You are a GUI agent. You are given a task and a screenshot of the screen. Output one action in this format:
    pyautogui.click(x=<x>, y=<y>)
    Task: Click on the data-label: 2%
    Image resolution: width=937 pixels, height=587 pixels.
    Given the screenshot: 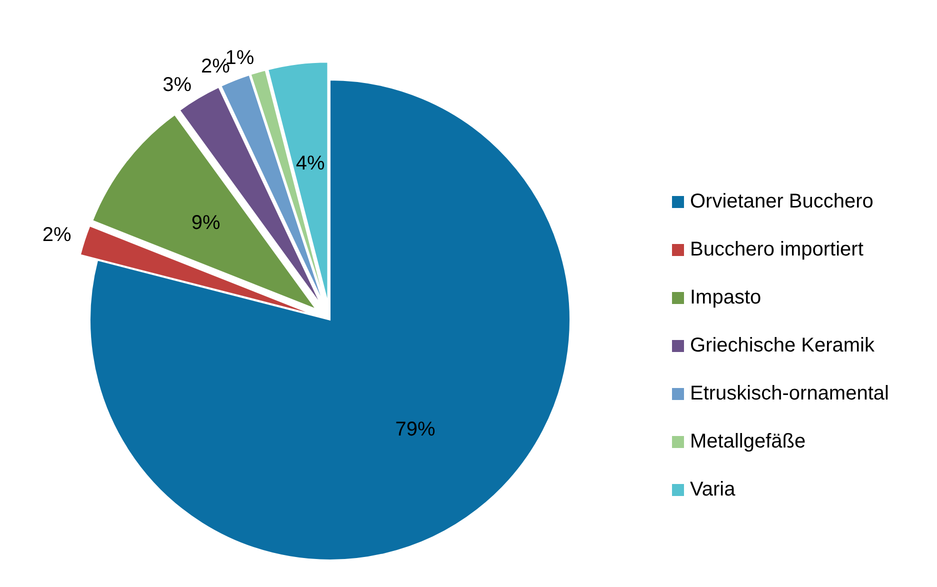 What is the action you would take?
    pyautogui.click(x=57, y=235)
    